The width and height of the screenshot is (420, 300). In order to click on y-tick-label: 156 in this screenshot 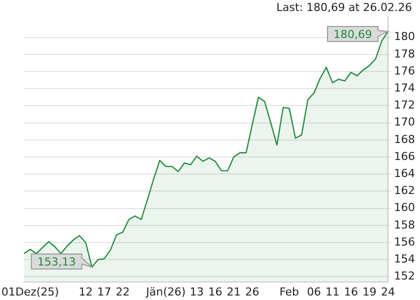, I will do `click(405, 241)`.